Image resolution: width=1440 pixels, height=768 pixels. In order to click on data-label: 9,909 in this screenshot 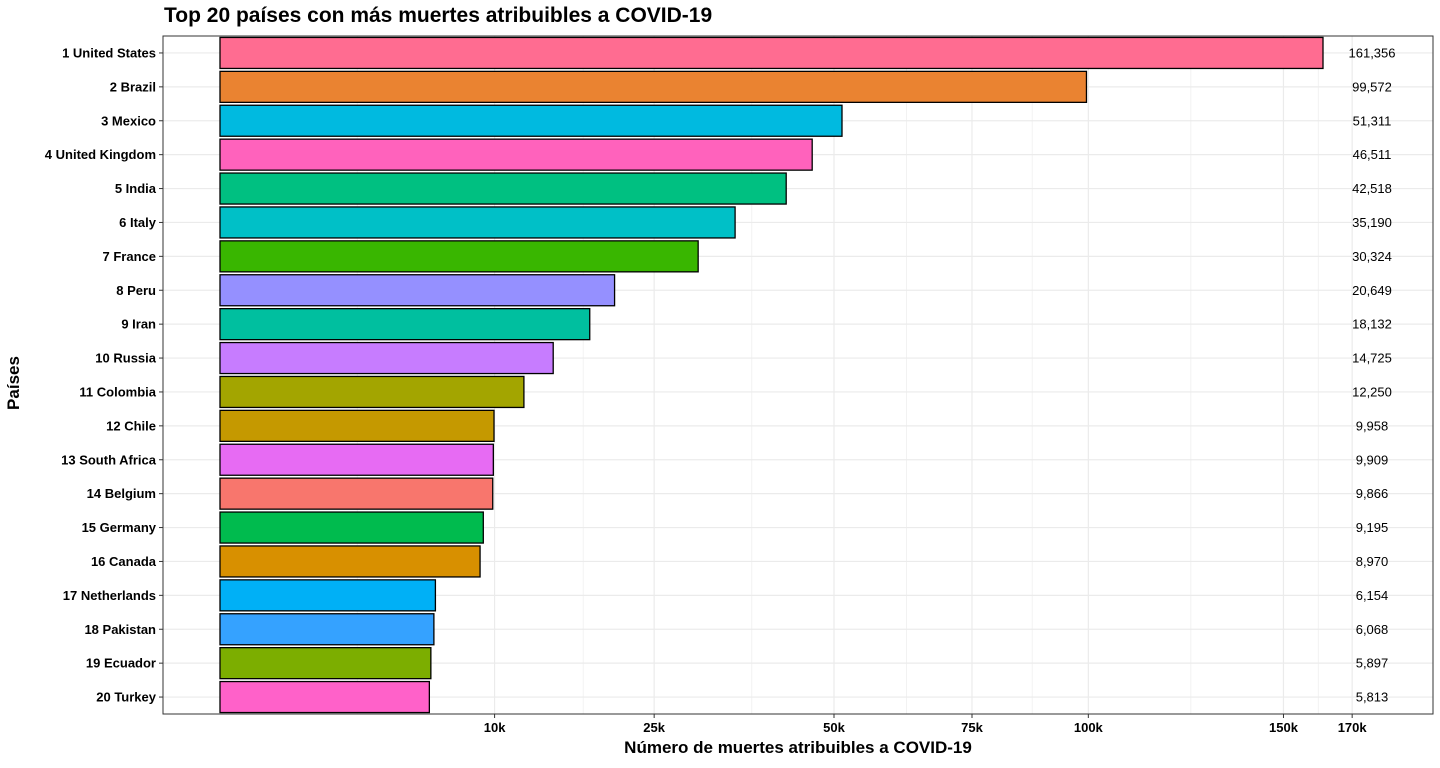, I will do `click(1372, 459)`.